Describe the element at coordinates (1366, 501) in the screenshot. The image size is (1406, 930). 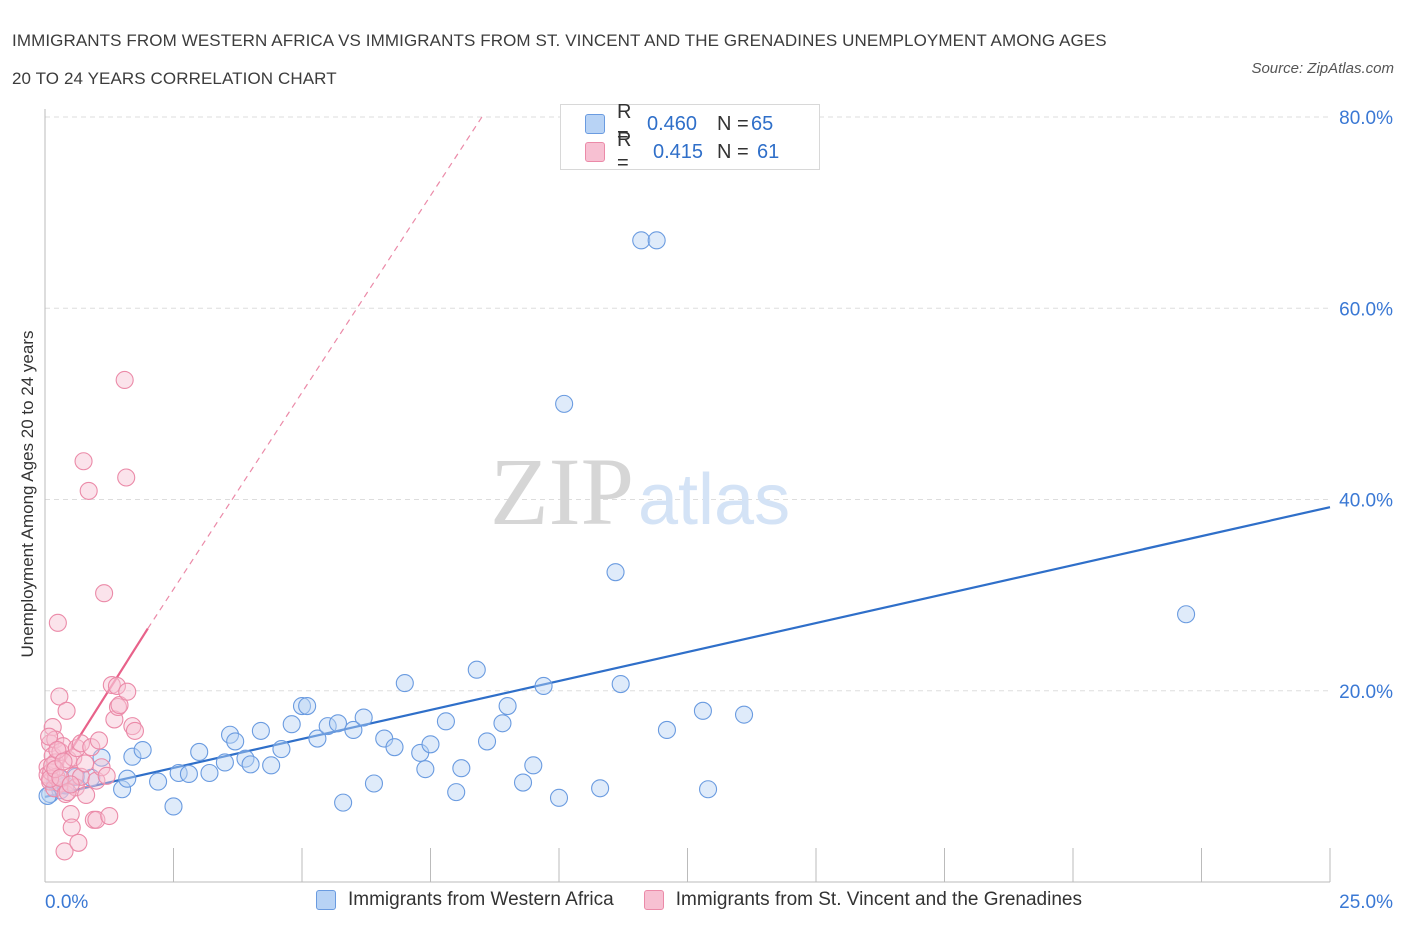
I see `y-tick-label: 40.0%` at that location.